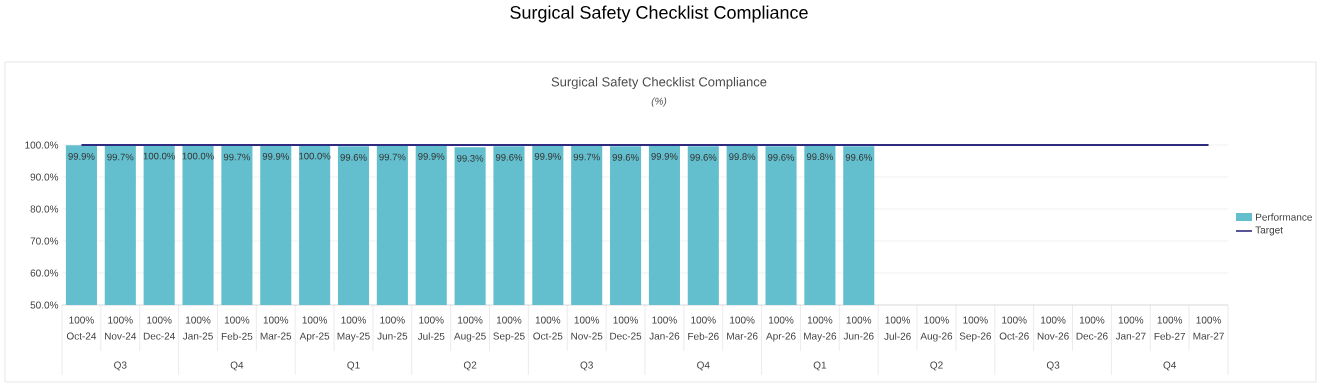 The height and width of the screenshot is (383, 1319). What do you see at coordinates (587, 336) in the screenshot?
I see `x-tick-label: Nov-25` at bounding box center [587, 336].